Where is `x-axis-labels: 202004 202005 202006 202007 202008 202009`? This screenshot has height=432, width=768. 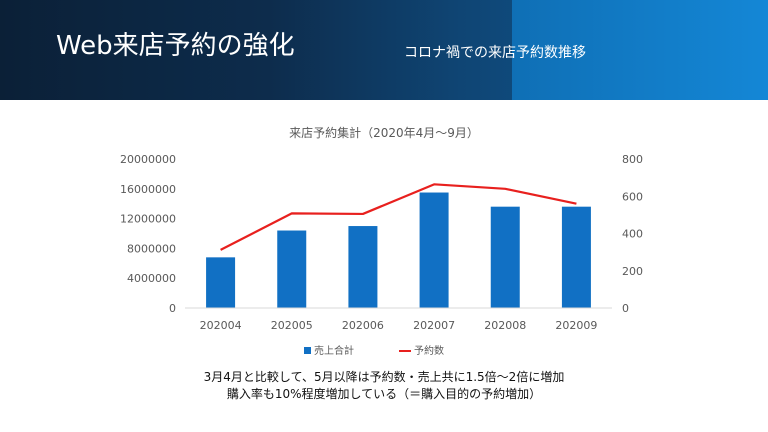
x-axis-labels: 202004 202005 202006 202007 202008 202009 is located at coordinates (399, 325).